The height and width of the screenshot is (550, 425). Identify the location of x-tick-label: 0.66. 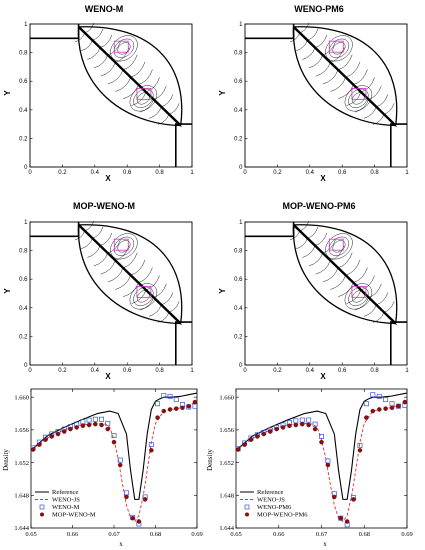
(279, 534).